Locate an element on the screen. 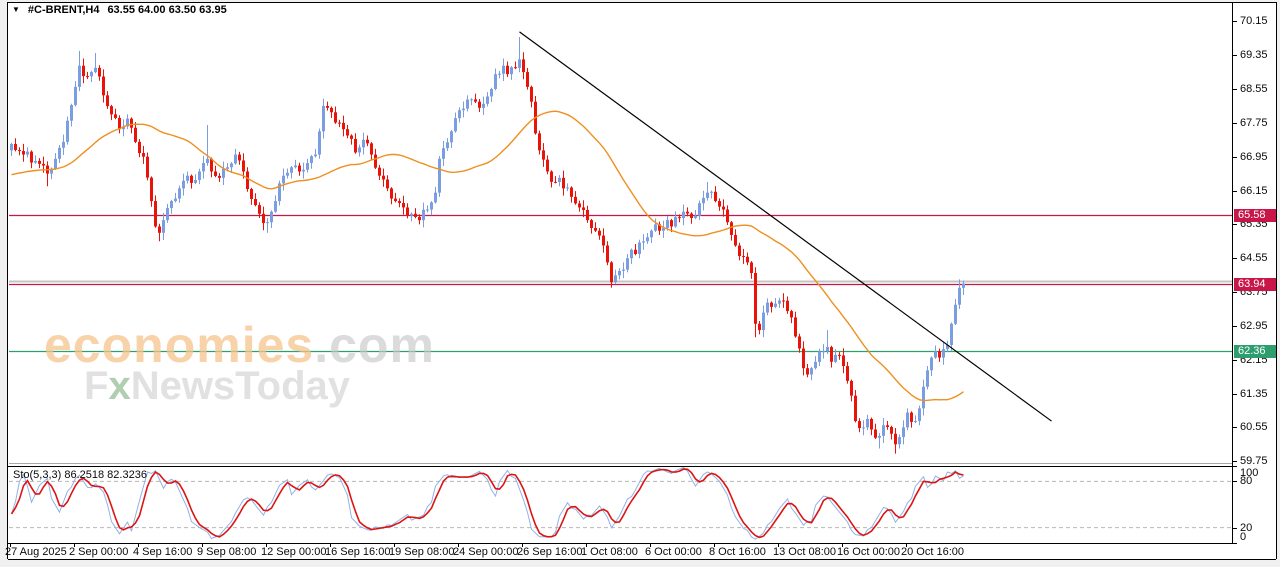  price-axis-label: 68.55 is located at coordinates (1254, 89).